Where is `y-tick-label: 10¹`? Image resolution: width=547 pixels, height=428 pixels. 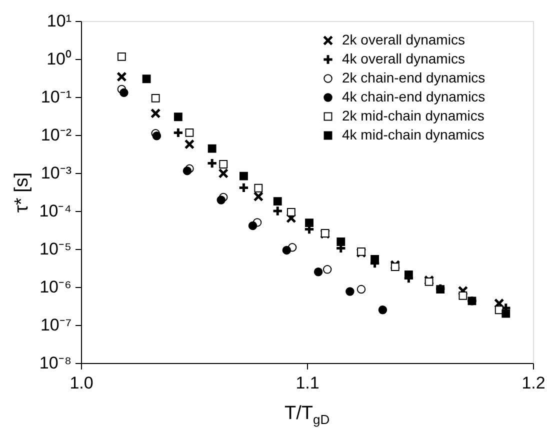
y-tick-label: 10¹ is located at coordinates (59, 21).